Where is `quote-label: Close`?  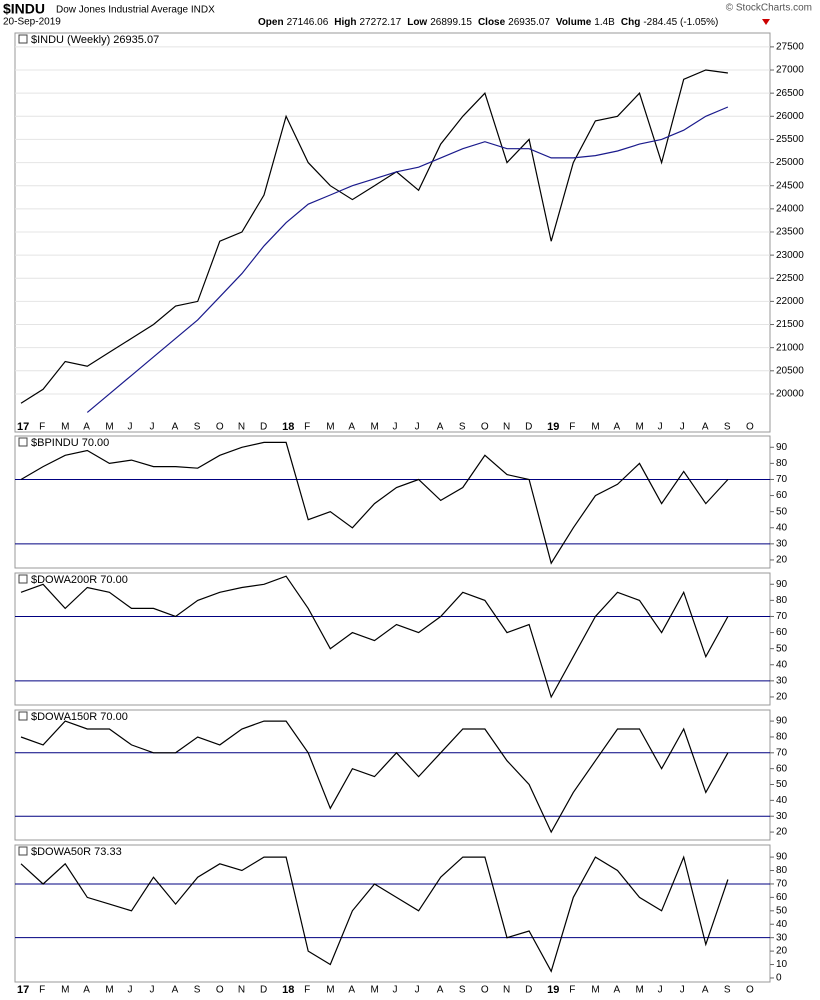
quote-label: Close is located at coordinates (492, 22).